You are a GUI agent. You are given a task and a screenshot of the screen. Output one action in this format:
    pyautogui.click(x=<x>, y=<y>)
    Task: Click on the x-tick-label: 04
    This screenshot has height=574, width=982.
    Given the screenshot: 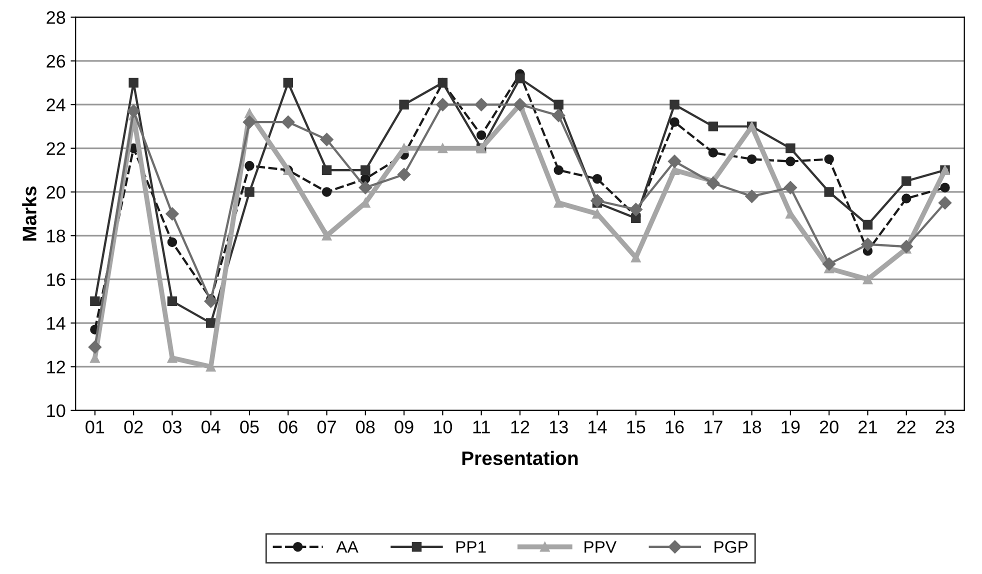 What is the action you would take?
    pyautogui.click(x=211, y=427)
    